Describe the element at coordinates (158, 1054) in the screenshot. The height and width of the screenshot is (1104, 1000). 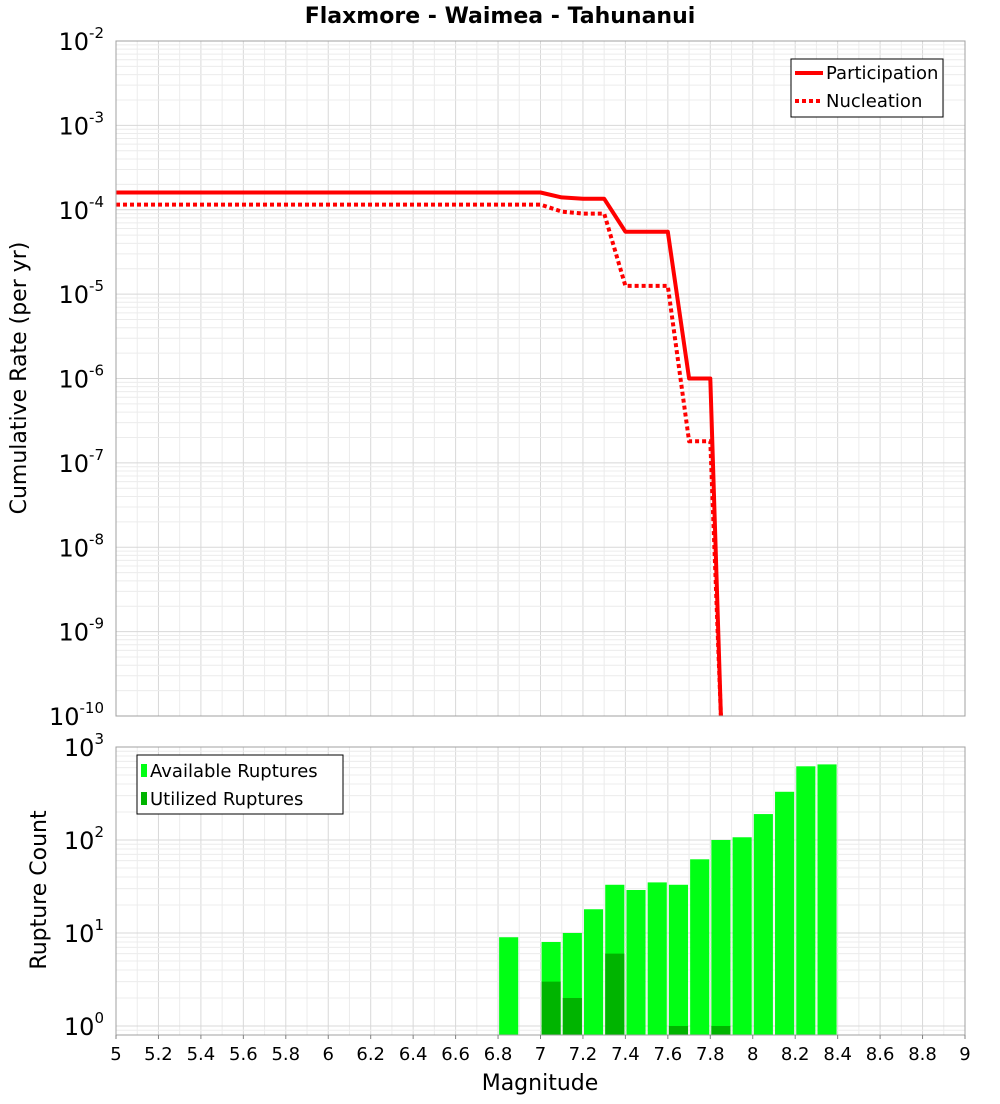
I see `x-tick-label: 5.2` at that location.